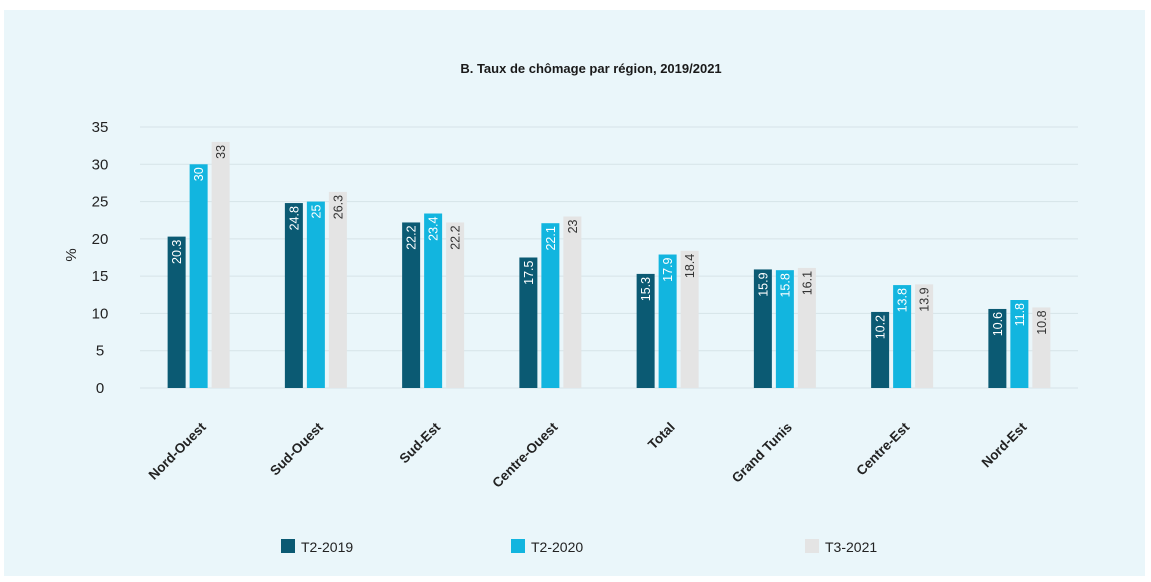 The height and width of the screenshot is (582, 1151). Describe the element at coordinates (851, 547) in the screenshot. I see `legend-label: T3-2021` at that location.